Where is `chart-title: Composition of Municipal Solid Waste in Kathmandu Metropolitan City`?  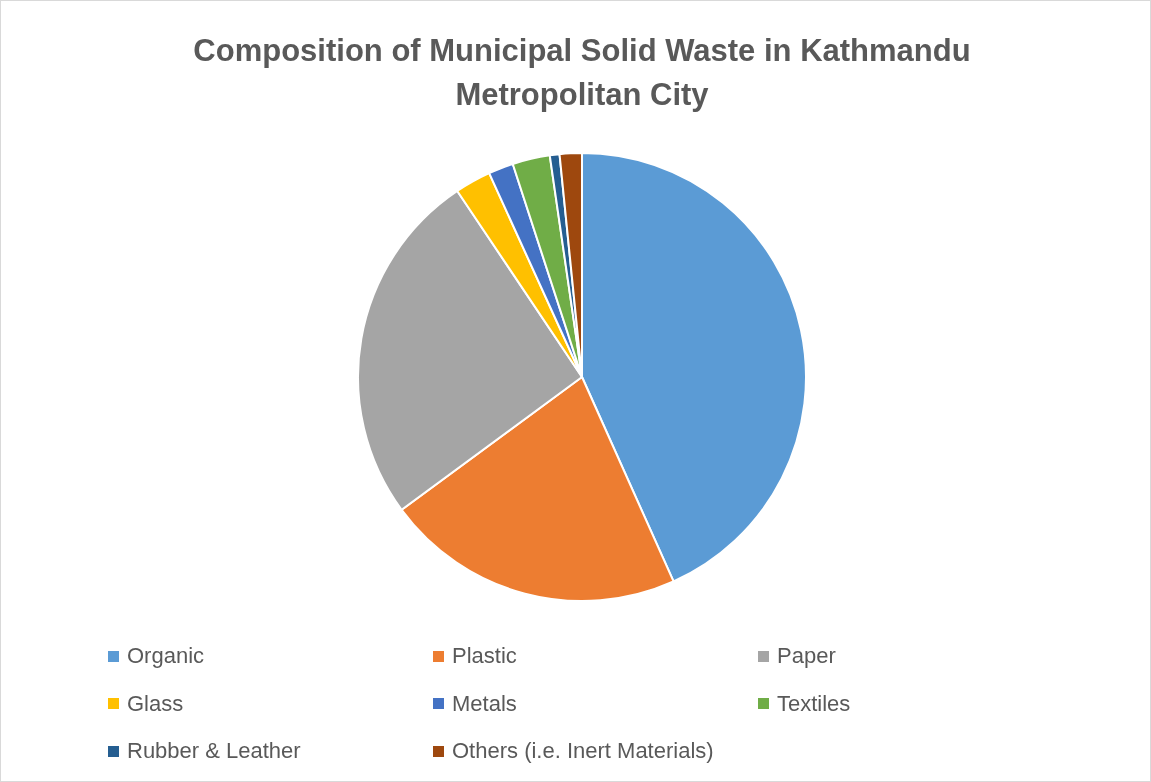 chart-title: Composition of Municipal Solid Waste in Kathmandu Metropolitan City is located at coordinates (582, 73).